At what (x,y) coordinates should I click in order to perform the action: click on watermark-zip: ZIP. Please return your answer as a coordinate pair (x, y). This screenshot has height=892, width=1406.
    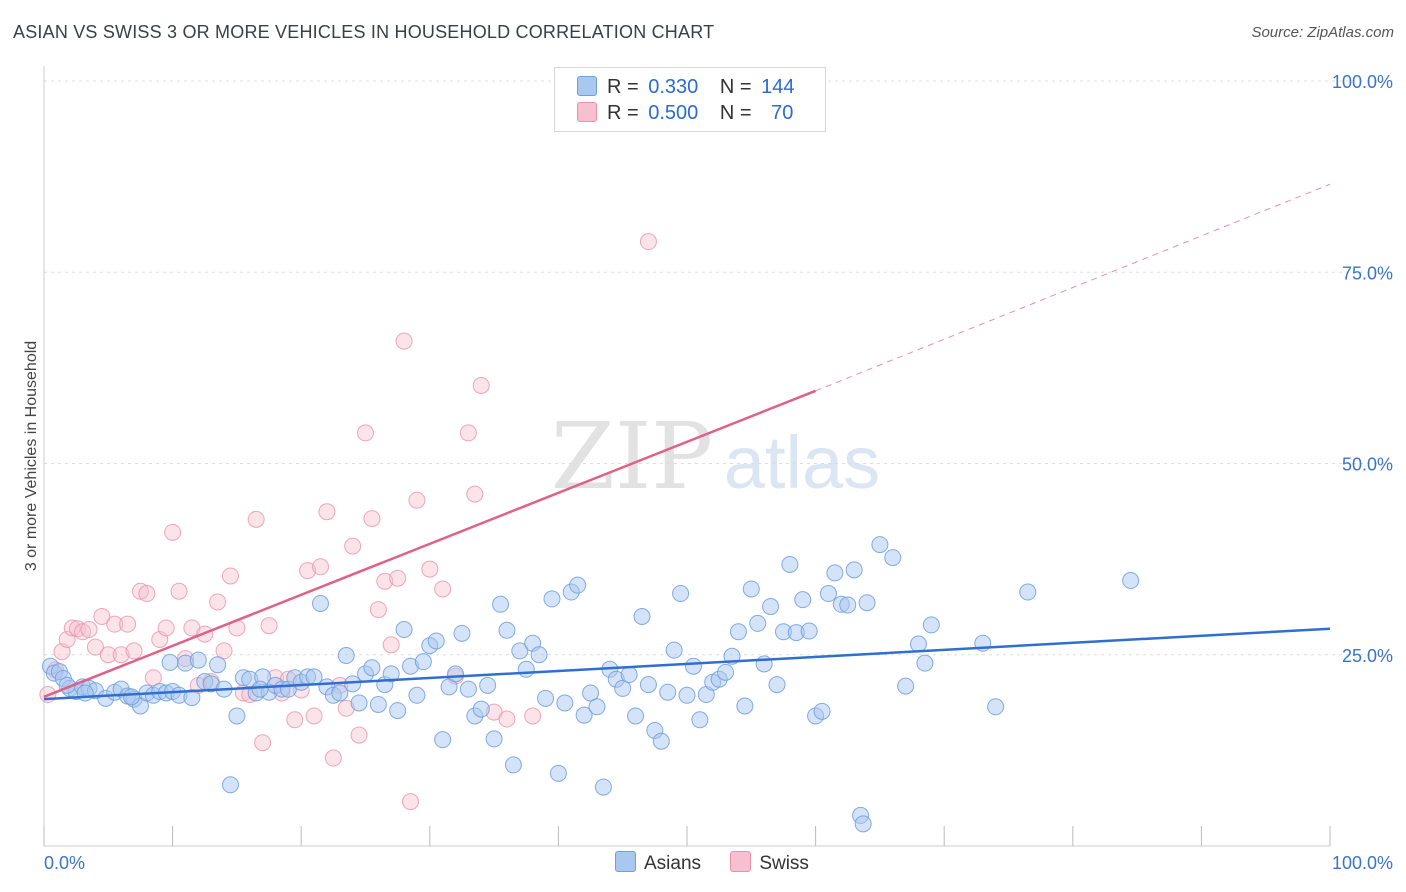
    Looking at the image, I should click on (632, 456).